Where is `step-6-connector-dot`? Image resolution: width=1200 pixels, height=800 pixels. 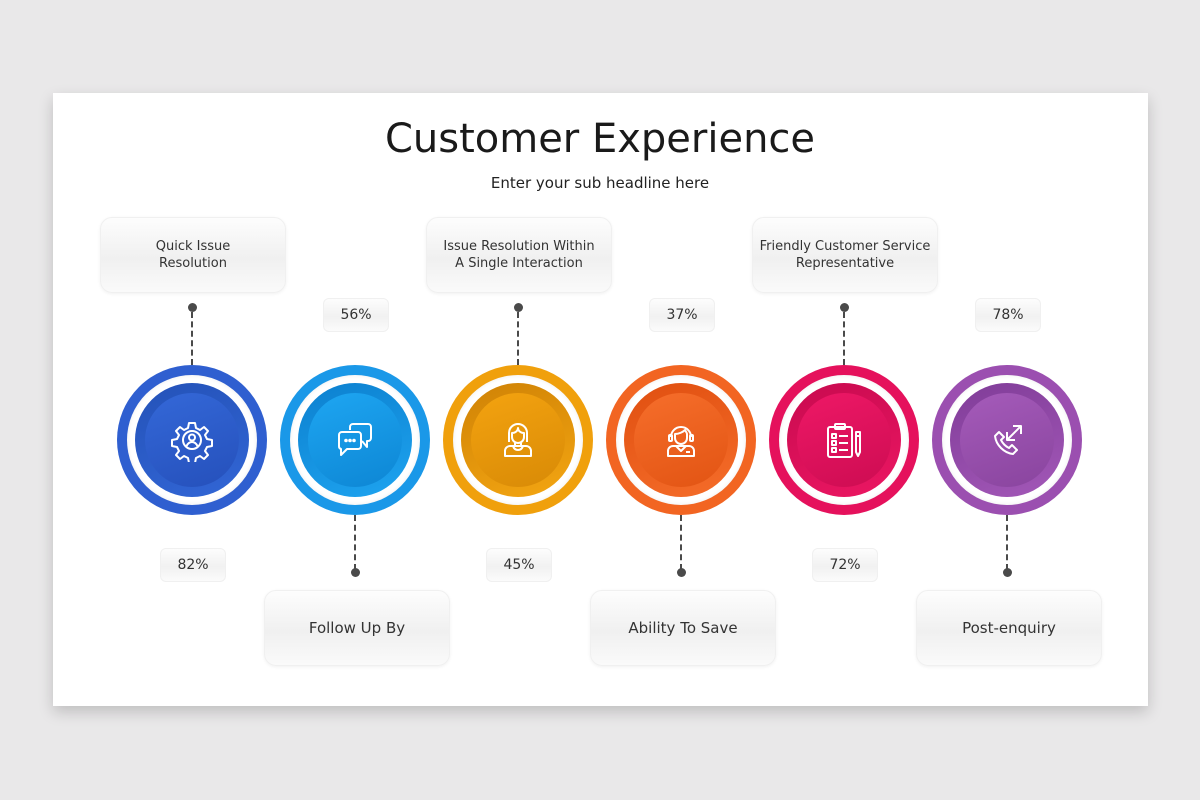
step-6-connector-dot is located at coordinates (1007, 572).